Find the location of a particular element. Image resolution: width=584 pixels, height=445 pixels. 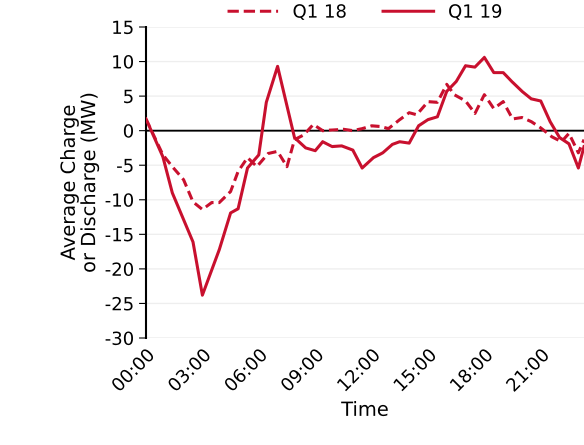

y-tick-label: 5 is located at coordinates (128, 97).